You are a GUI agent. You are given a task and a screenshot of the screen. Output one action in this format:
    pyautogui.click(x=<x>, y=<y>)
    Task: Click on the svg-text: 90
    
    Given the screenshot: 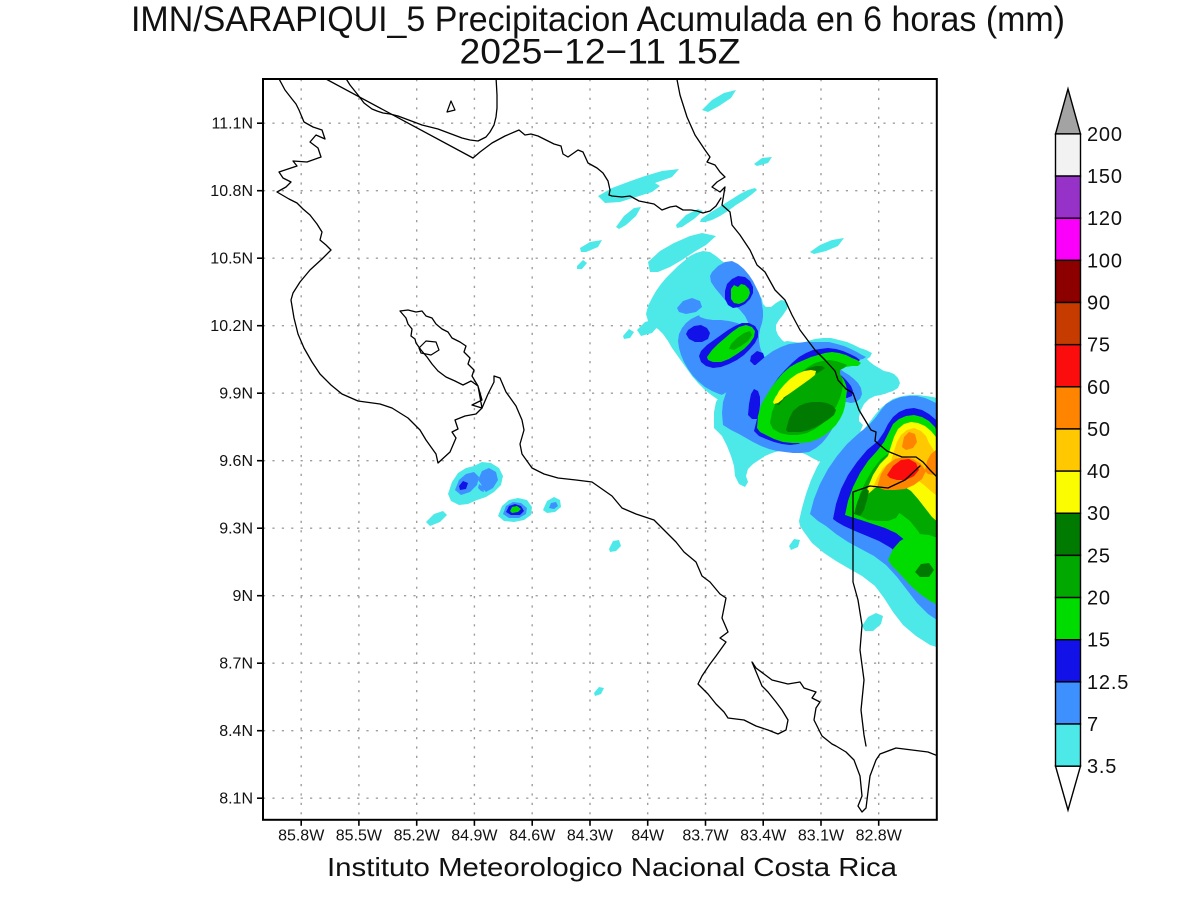 What is the action you would take?
    pyautogui.click(x=1099, y=304)
    